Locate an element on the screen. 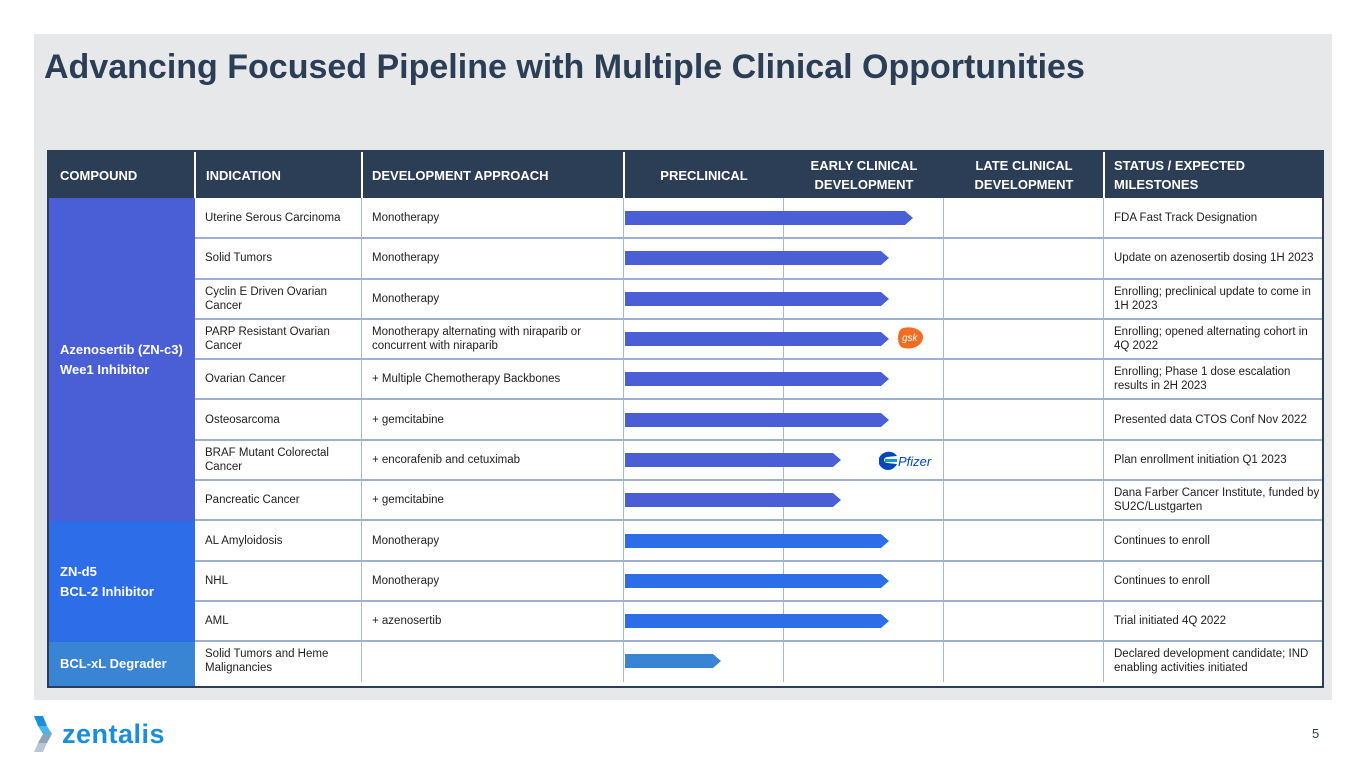 This screenshot has height=768, width=1365. header-late-line2: DEVELOPMENT is located at coordinates (1024, 184).